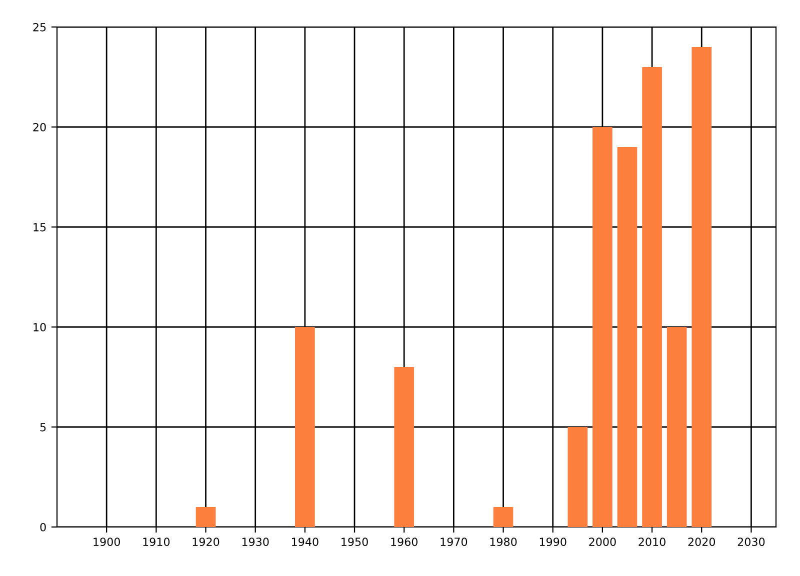 This screenshot has width=800, height=576. Describe the element at coordinates (404, 542) in the screenshot. I see `x-tick-label: 1960` at that location.